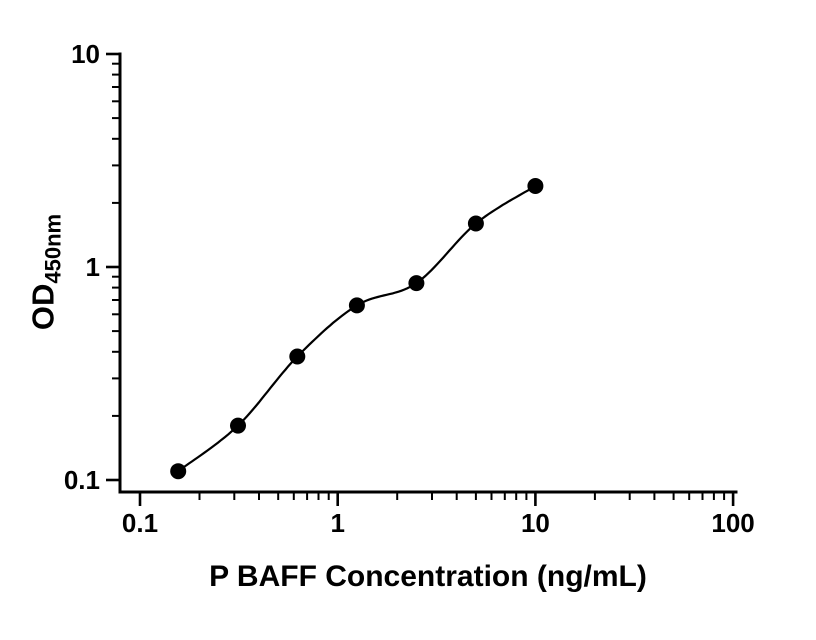 Image resolution: width=816 pixels, height=640 pixels. What do you see at coordinates (93, 267) in the screenshot?
I see `y-tick-label: 1` at bounding box center [93, 267].